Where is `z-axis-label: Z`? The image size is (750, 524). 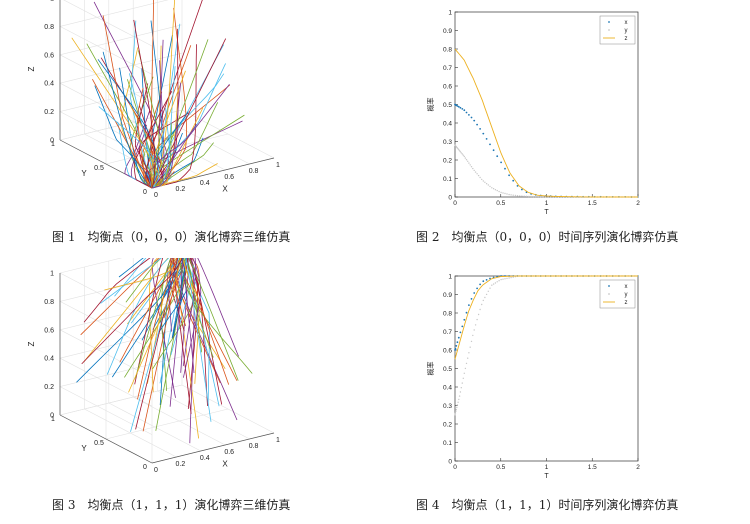 z-axis-label: Z is located at coordinates (31, 343).